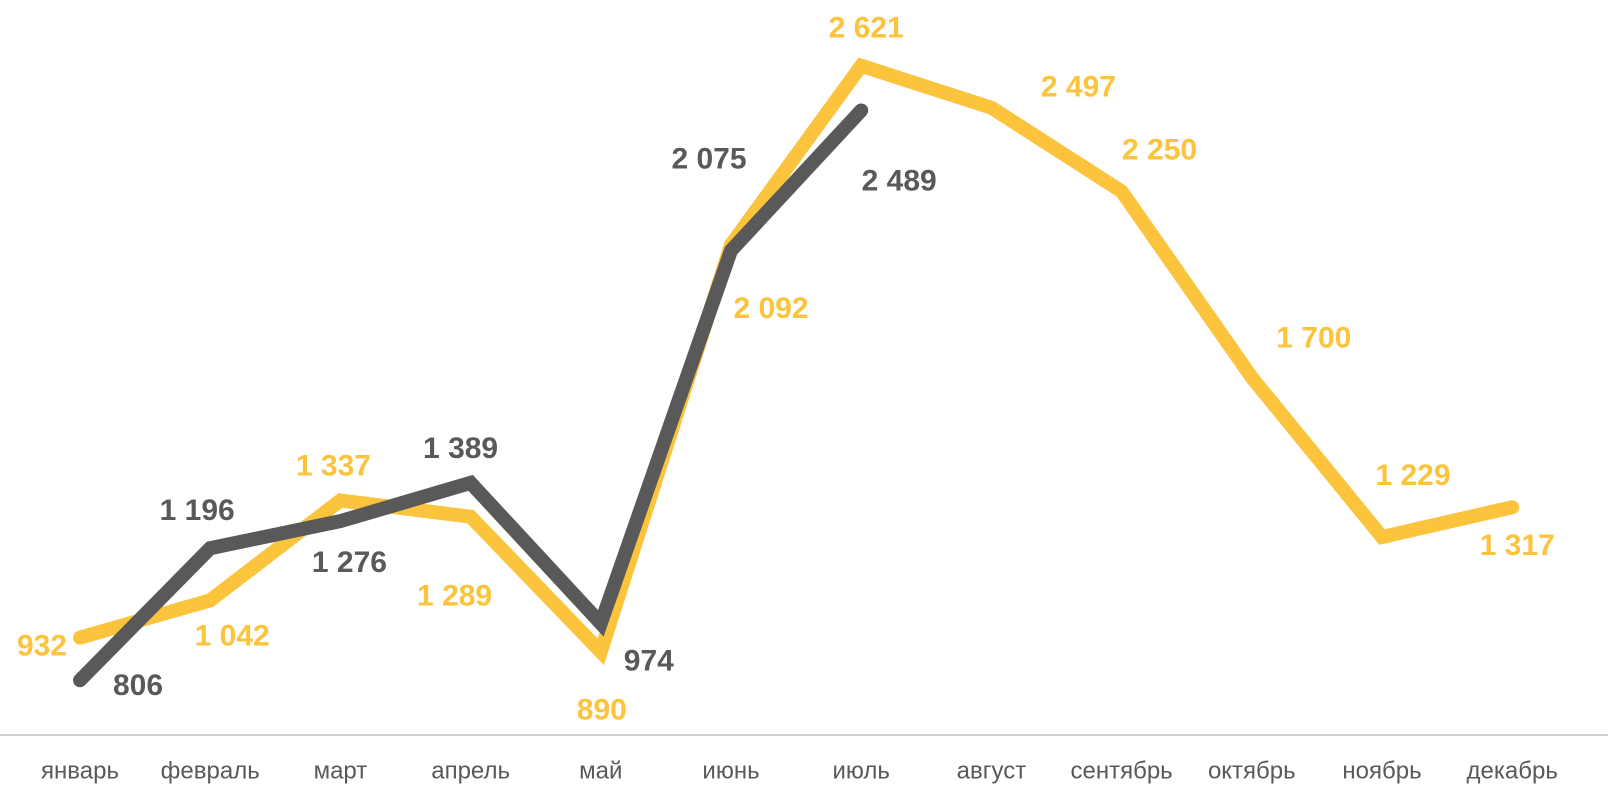  What do you see at coordinates (138, 685) in the screenshot?
I see `value-label: 806` at bounding box center [138, 685].